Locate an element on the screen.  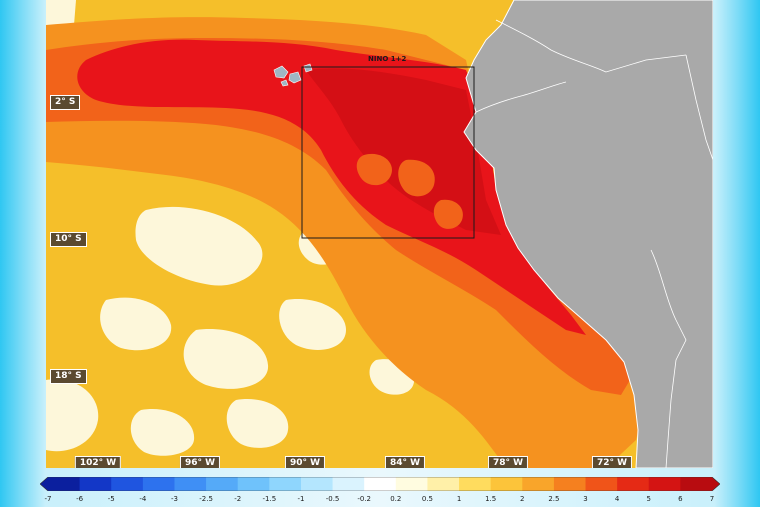
longitude-label-96w: 96° W is located at coordinates (200, 462).